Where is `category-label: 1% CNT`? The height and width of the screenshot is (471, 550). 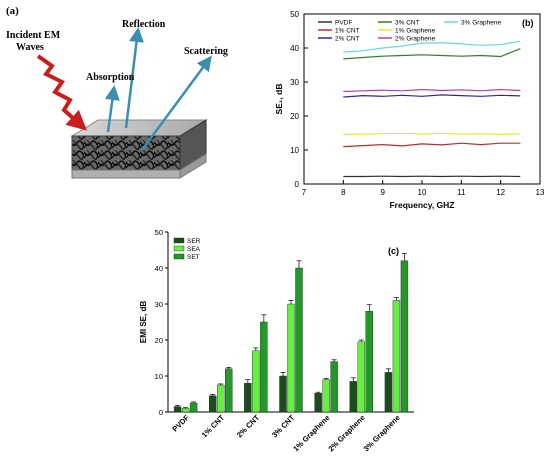 category-label: 1% CNT is located at coordinates (213, 426).